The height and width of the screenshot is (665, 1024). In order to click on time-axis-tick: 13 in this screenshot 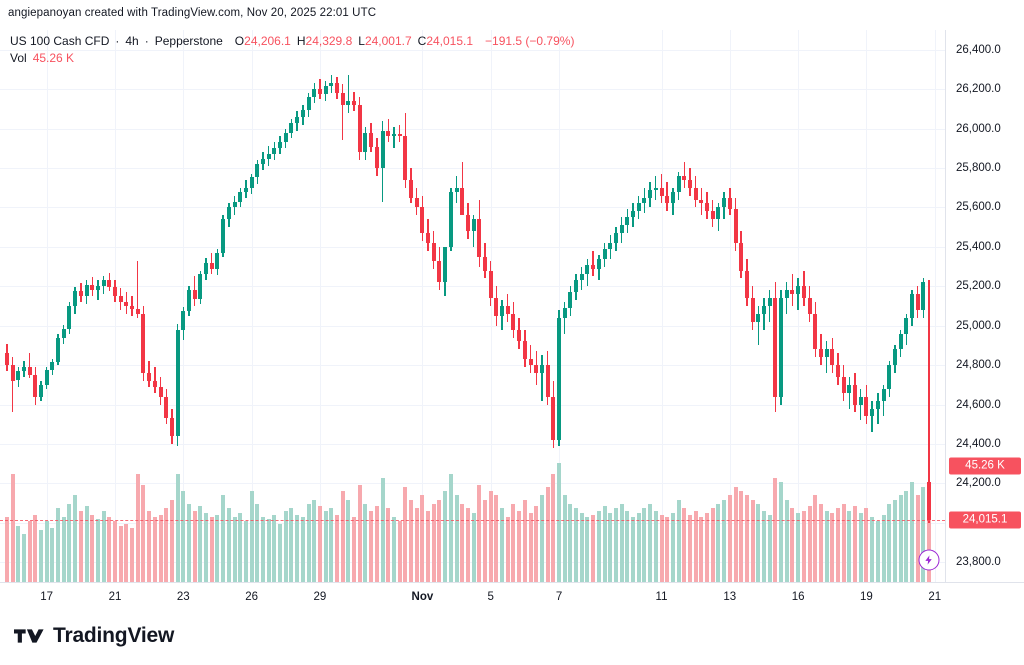, I will do `click(730, 597)`.